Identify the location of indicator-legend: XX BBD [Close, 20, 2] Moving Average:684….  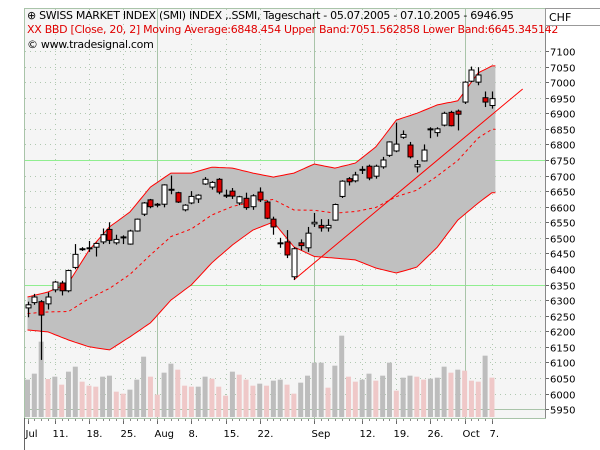
(292, 29).